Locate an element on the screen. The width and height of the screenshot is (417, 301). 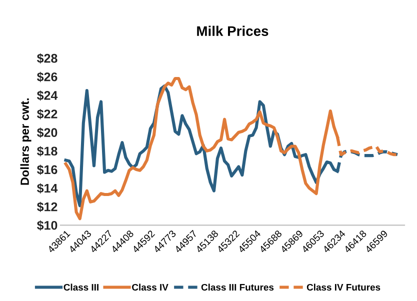
chart-title: Milk Prices is located at coordinates (232, 31).